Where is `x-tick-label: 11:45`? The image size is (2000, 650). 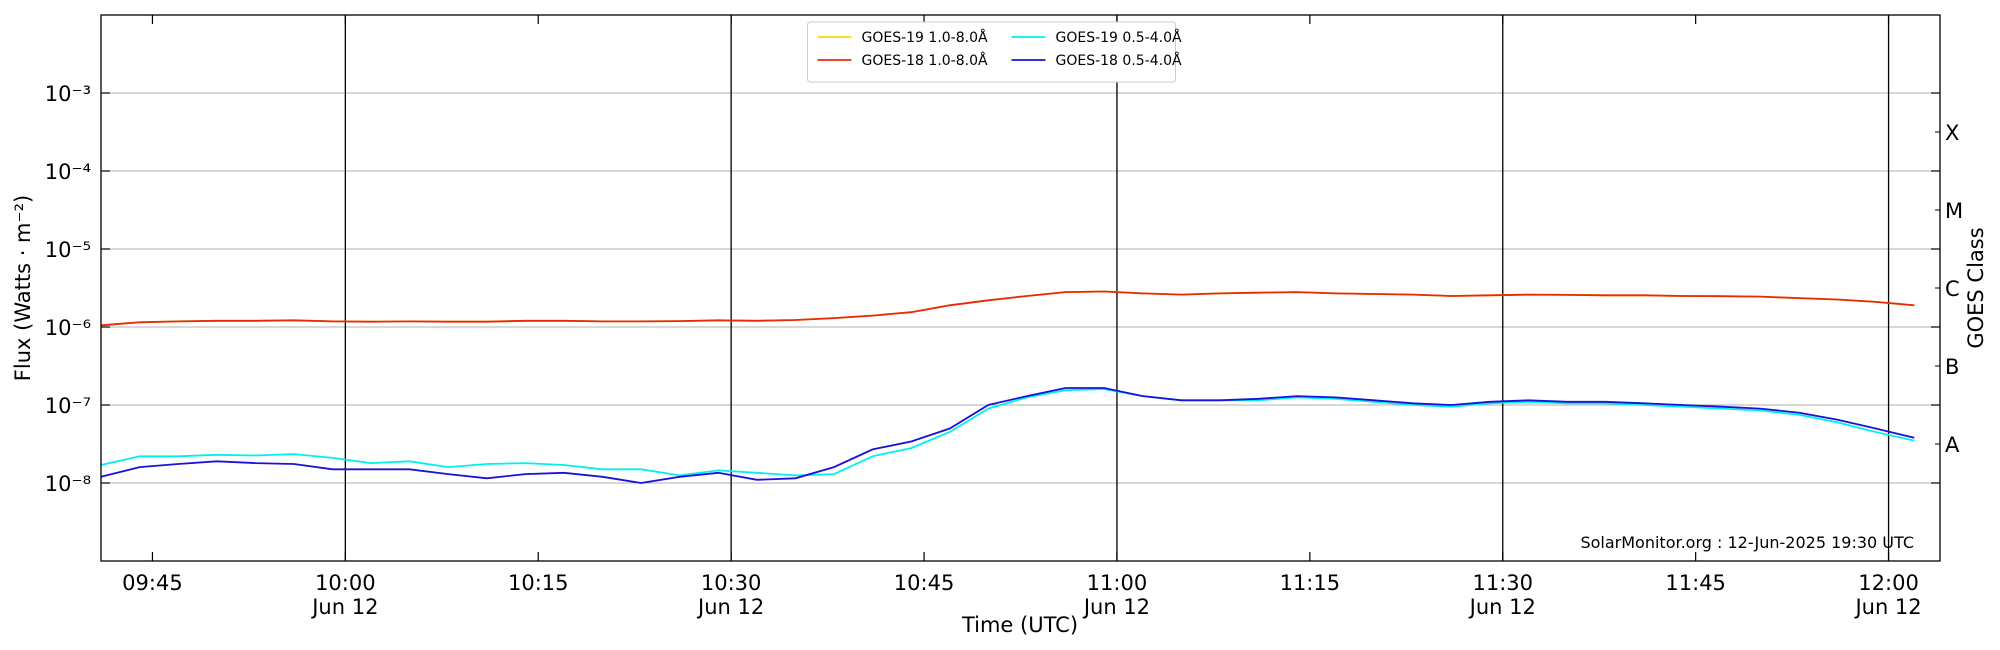 x-tick-label: 11:45 is located at coordinates (1695, 583).